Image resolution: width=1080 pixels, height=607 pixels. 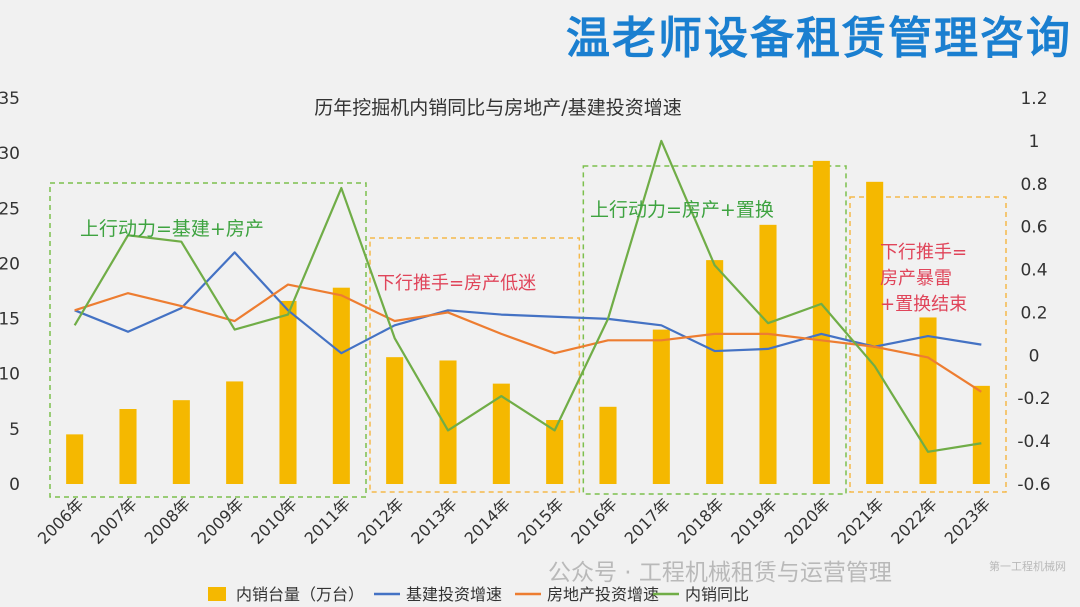 What do you see at coordinates (497, 108) in the screenshot?
I see `chart-title: 历年挖掘机内销同比与房地产/基建投资增速` at bounding box center [497, 108].